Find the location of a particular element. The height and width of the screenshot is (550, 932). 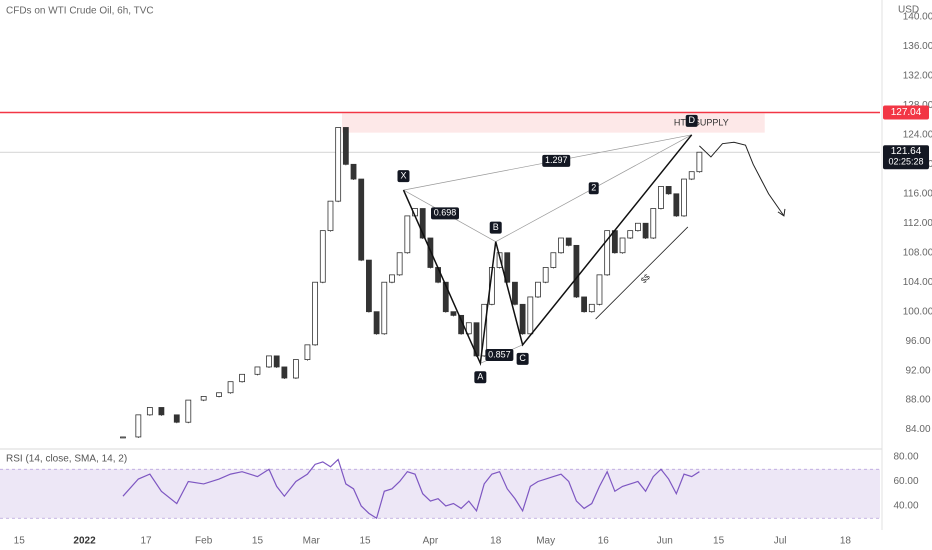

chart-title: CFDs on WTI Crude Oil, 6h, TVC is located at coordinates (80, 11).